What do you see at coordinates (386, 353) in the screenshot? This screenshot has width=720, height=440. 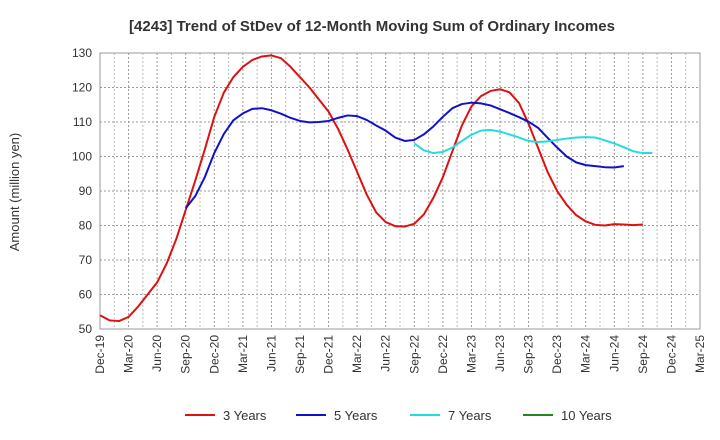 I see `x-tick-label: Jun-22` at bounding box center [386, 353].